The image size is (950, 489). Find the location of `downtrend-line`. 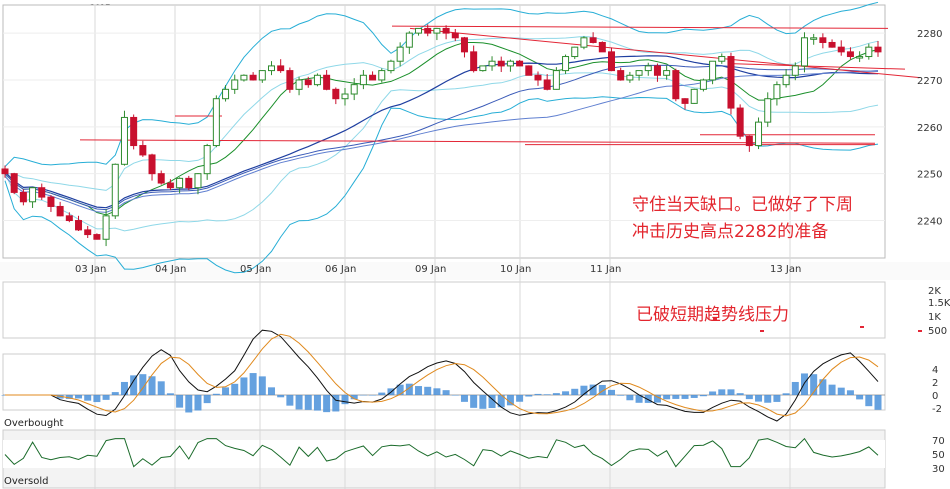

downtrend-line is located at coordinates (665, 53).